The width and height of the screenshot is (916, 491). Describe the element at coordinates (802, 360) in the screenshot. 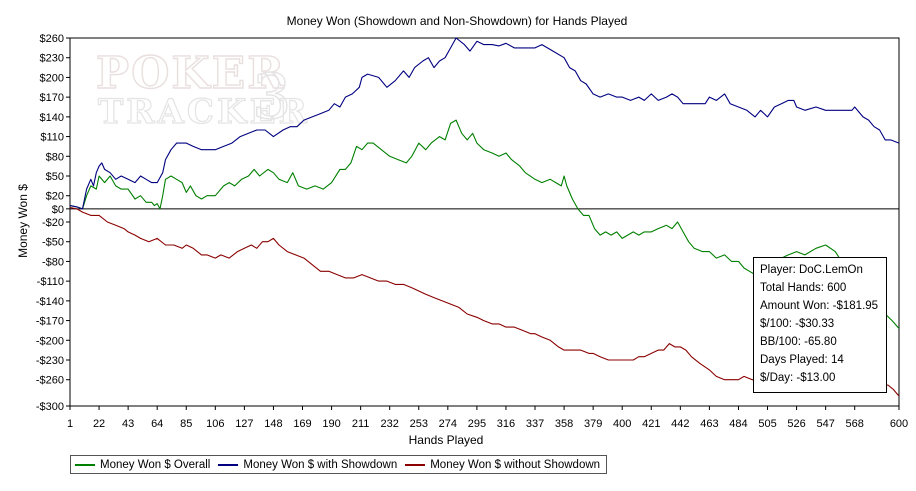

I see `days-played: Days Played: 14` at that location.